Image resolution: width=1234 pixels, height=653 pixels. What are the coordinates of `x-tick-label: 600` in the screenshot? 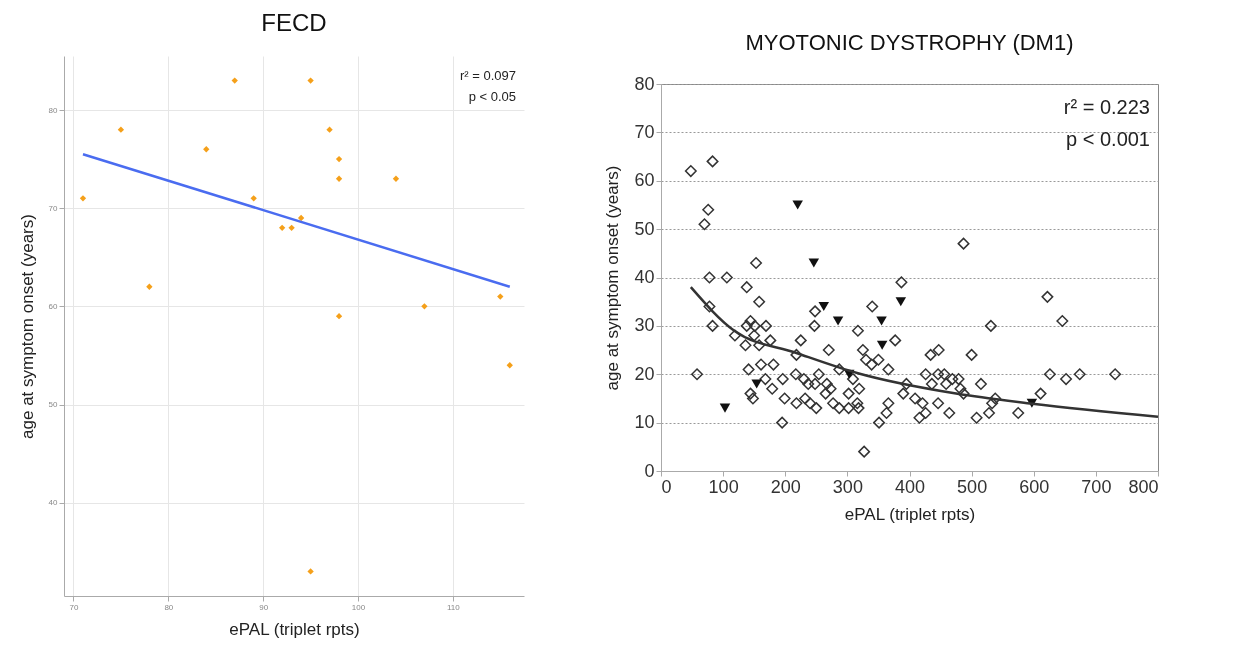 It's located at (1034, 486).